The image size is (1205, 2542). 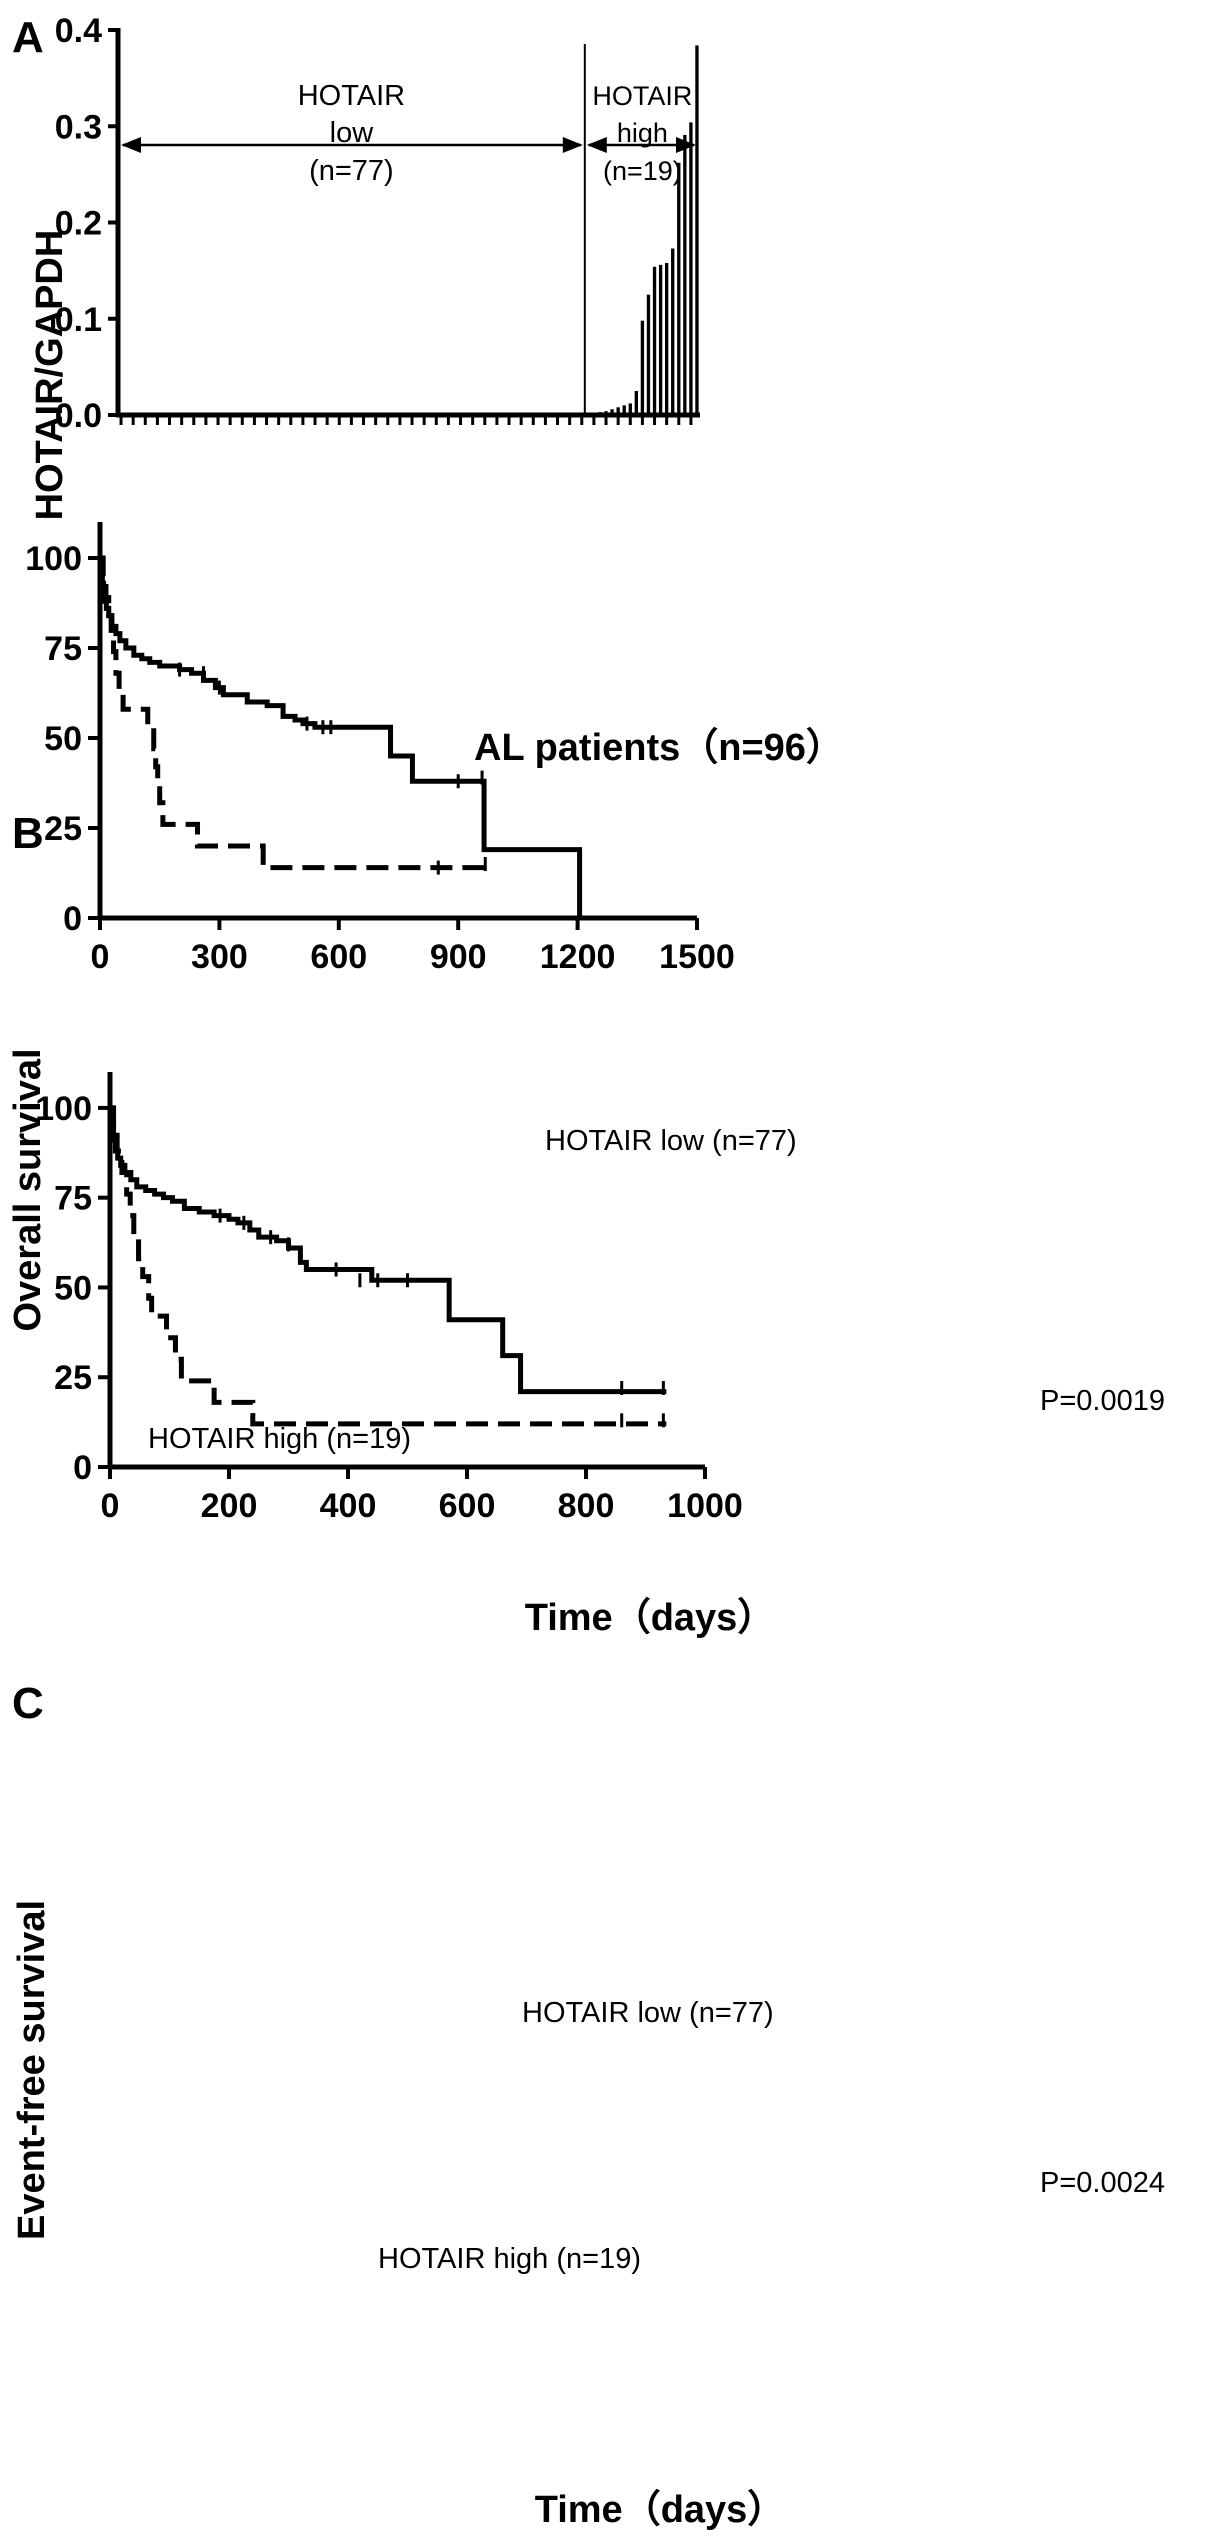 What do you see at coordinates (642, 230) in the screenshot?
I see `panel-a-bars` at bounding box center [642, 230].